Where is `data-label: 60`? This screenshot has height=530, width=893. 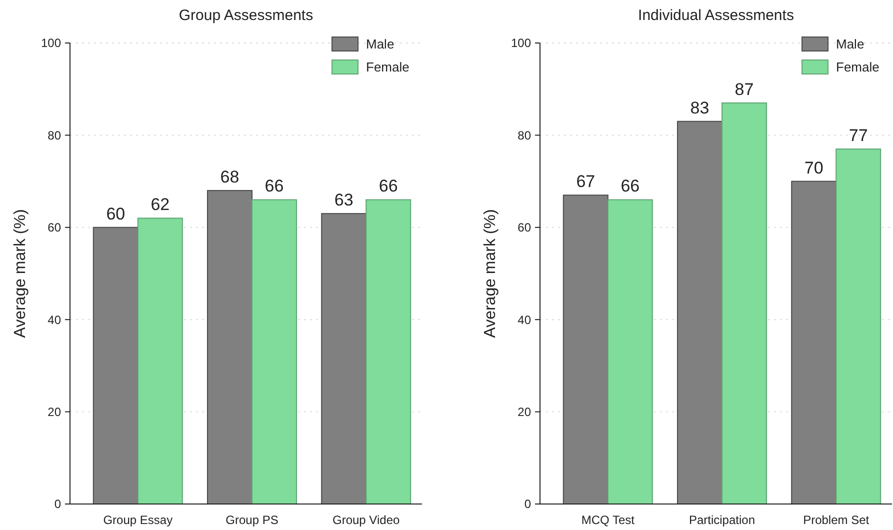 data-label: 60 is located at coordinates (116, 214).